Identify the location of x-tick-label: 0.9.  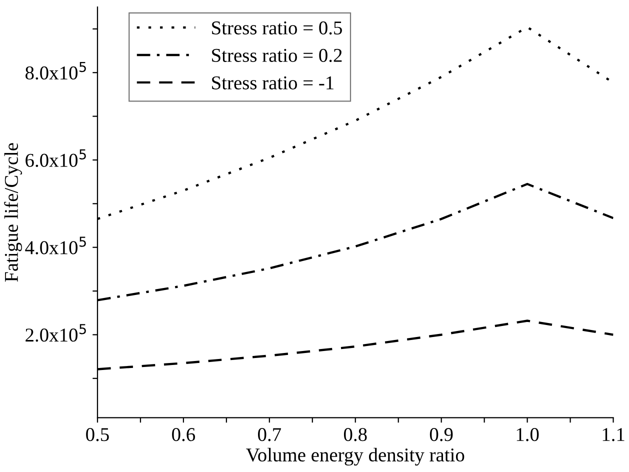
(441, 435).